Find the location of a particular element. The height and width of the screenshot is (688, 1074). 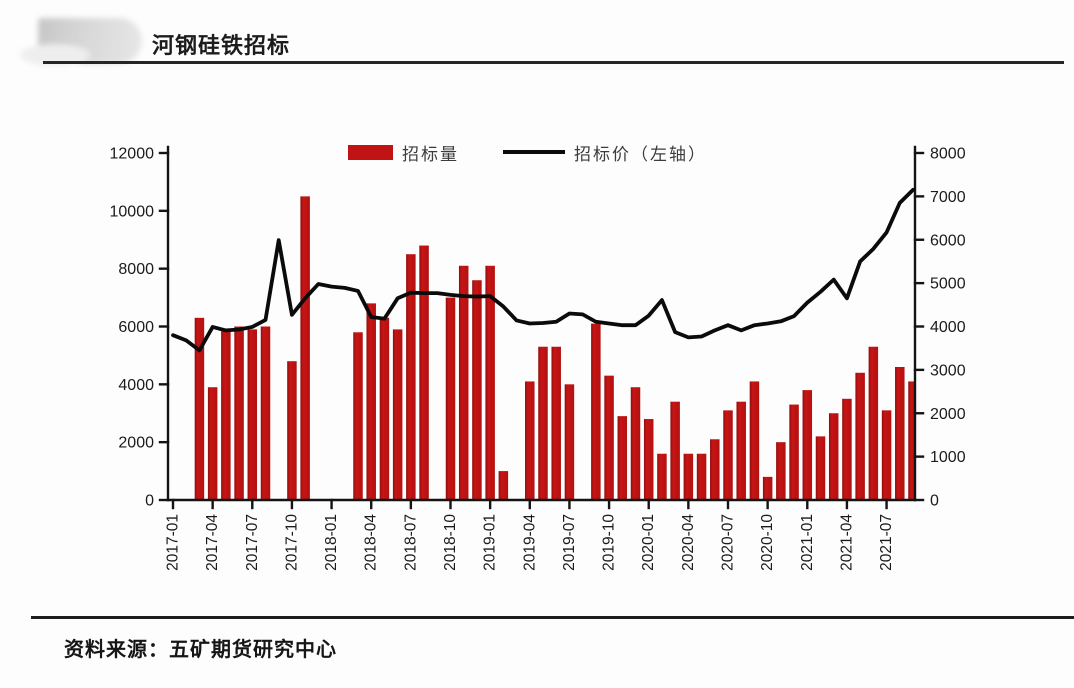

company-logo is located at coordinates (81, 42).